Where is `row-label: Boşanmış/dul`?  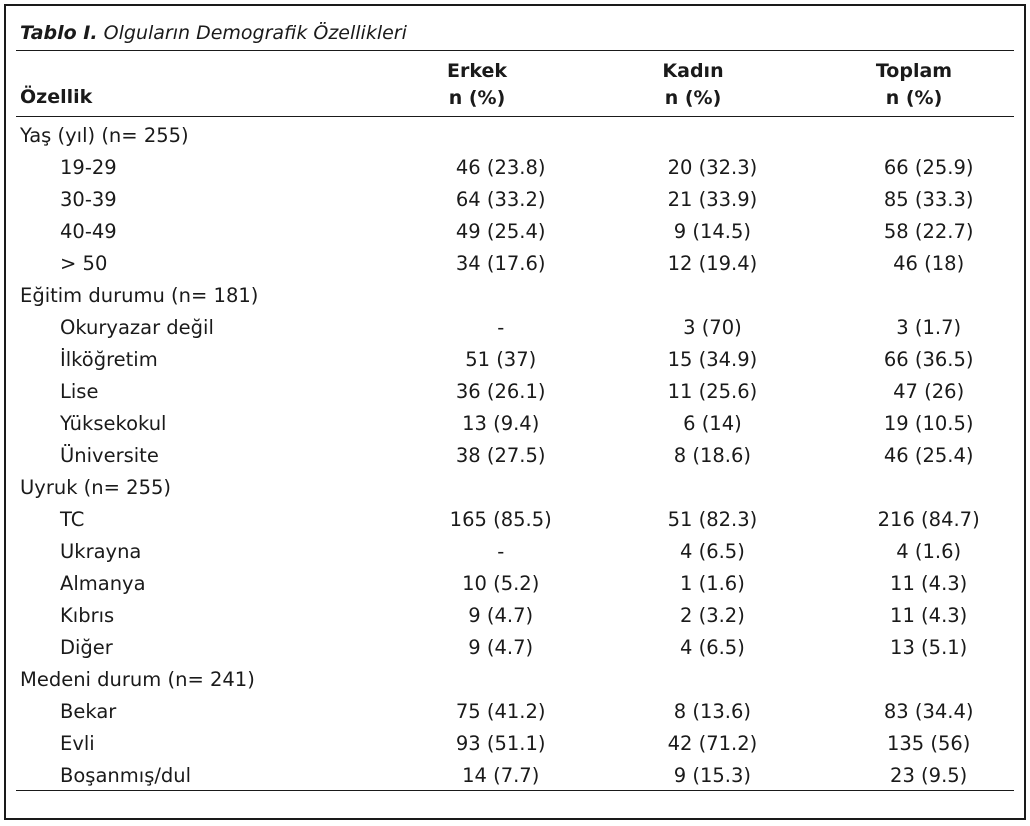
row-label: Boşanmış/dul is located at coordinates (126, 775).